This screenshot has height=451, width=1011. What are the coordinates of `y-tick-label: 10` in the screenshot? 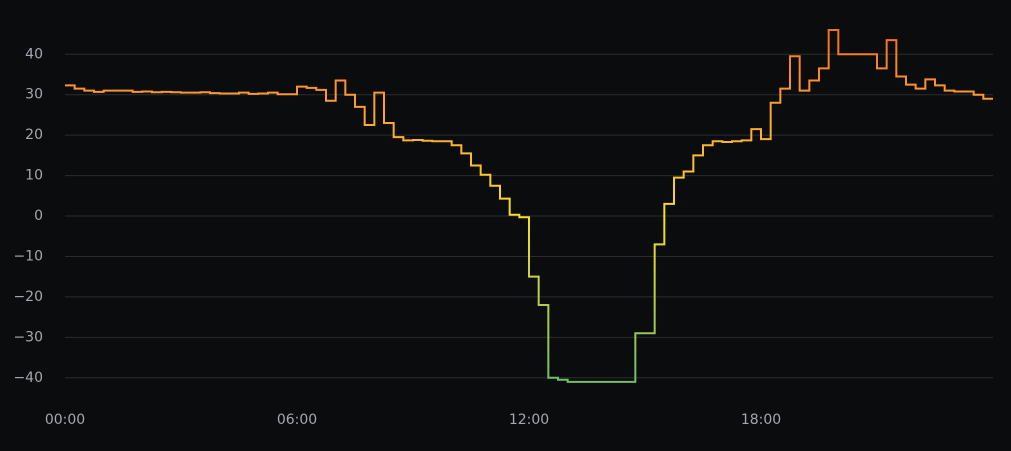 It's located at (34, 176).